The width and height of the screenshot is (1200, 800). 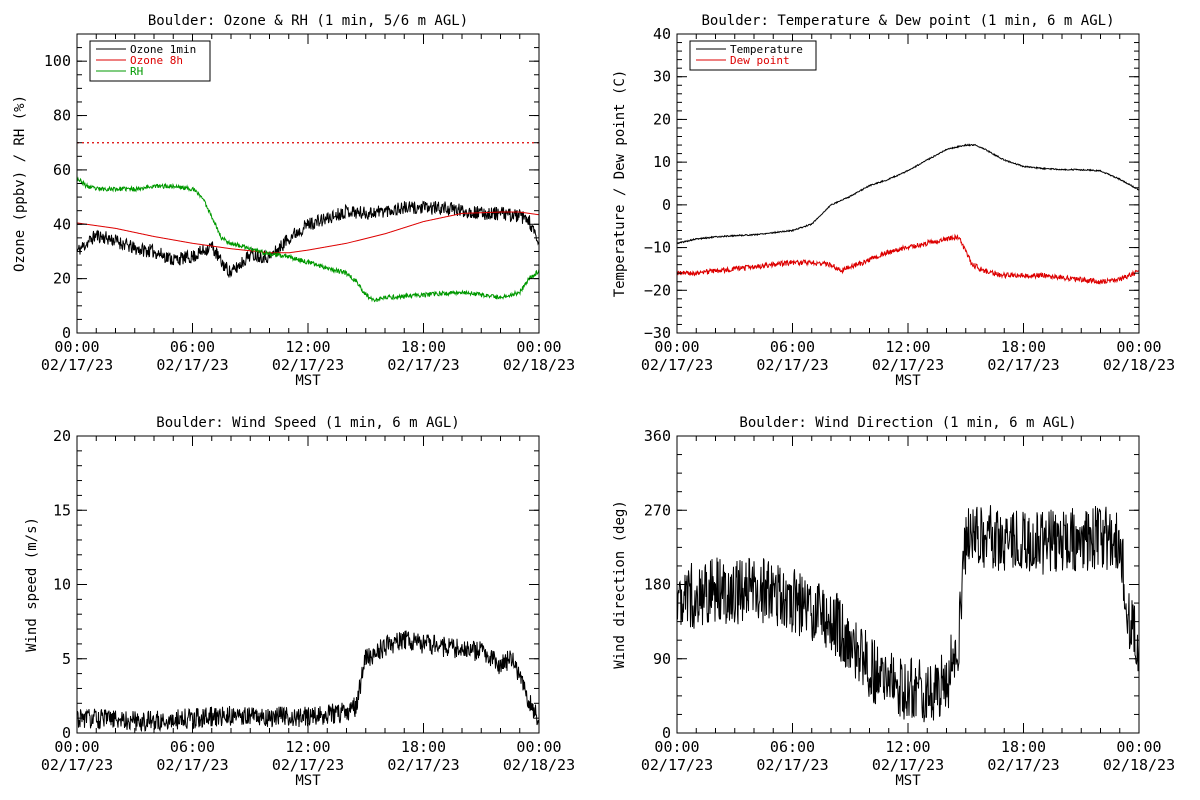 What do you see at coordinates (156, 60) in the screenshot?
I see `legend-label: Ozone 8h` at bounding box center [156, 60].